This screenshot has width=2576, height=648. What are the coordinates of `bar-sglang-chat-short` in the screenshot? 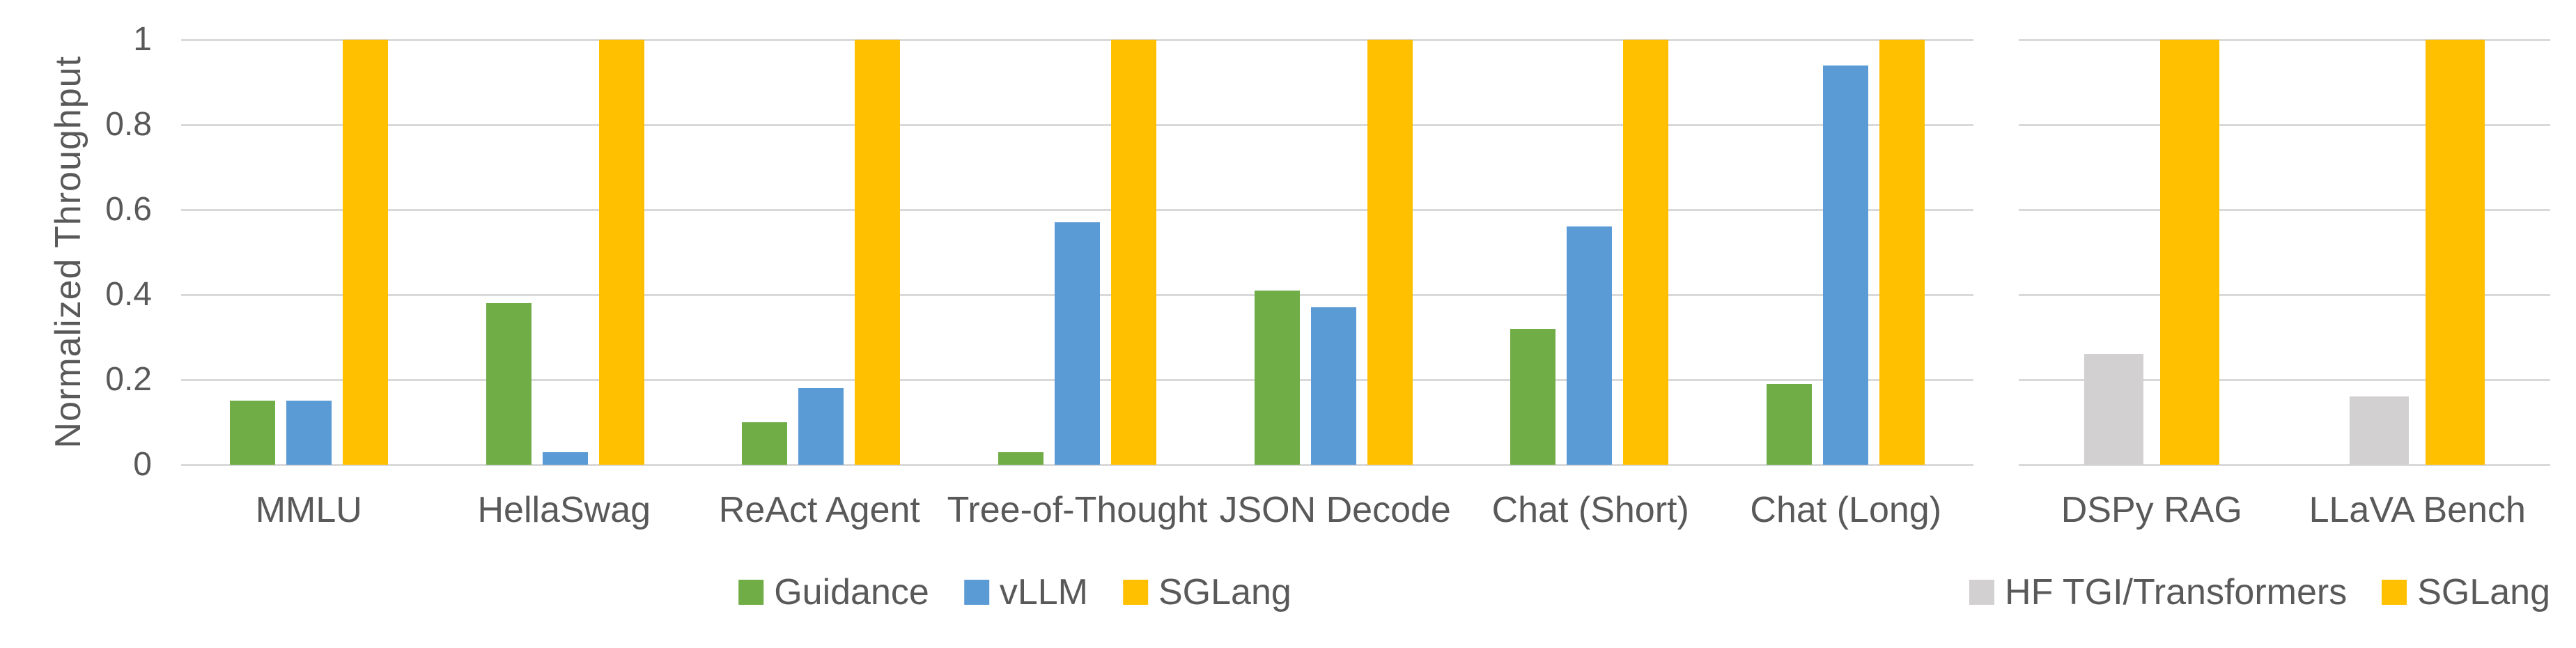 It's located at (1646, 252).